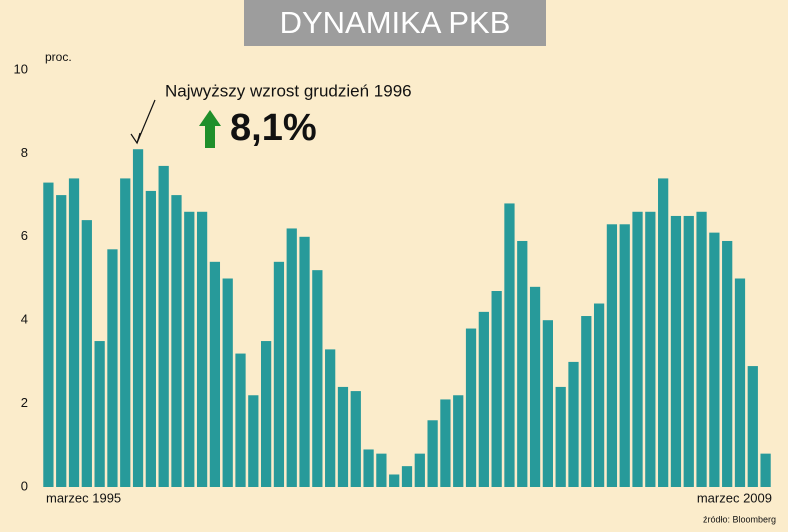 The image size is (788, 532). I want to click on title-box, so click(395, 23).